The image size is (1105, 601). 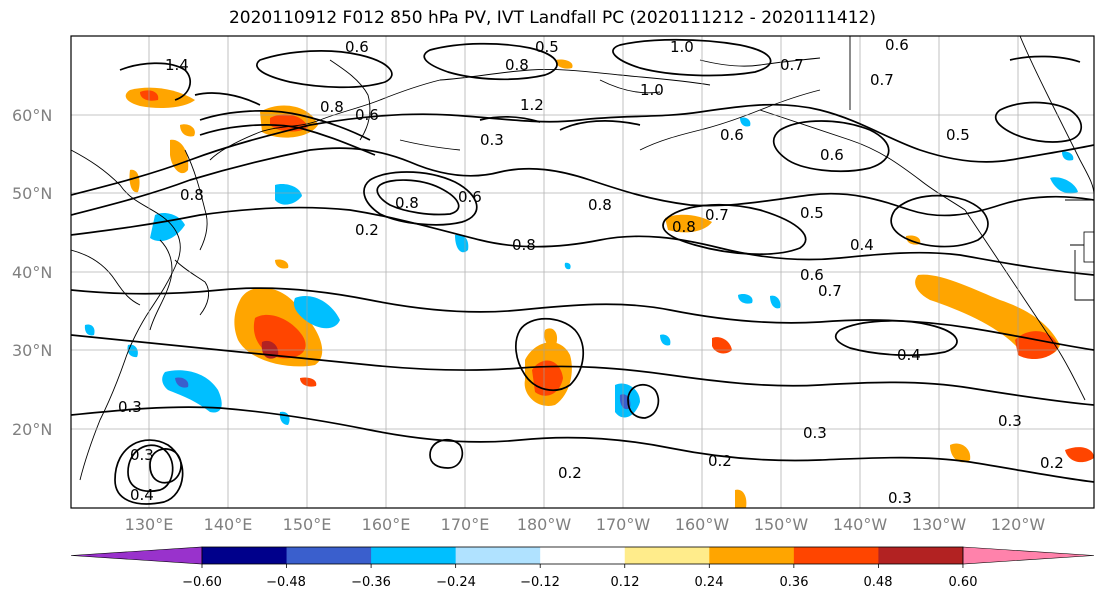 What do you see at coordinates (878, 582) in the screenshot?
I see `colorbar-tick-label: 0.48` at bounding box center [878, 582].